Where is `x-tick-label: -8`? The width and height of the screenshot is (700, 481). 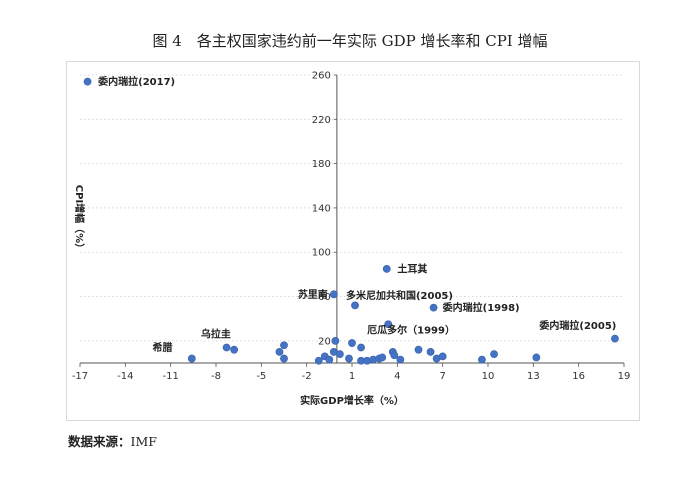
x-tick-label: -8 is located at coordinates (216, 376).